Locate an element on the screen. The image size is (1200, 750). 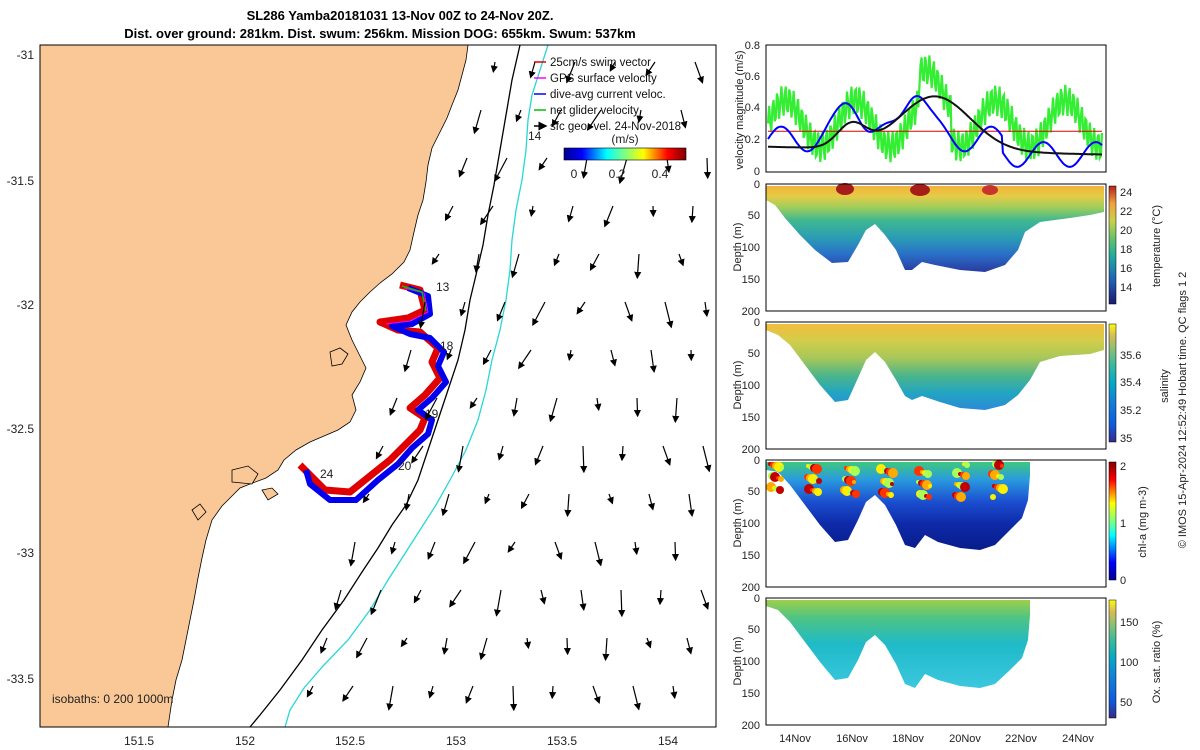
temperature-colorbar is located at coordinates (1112, 245).